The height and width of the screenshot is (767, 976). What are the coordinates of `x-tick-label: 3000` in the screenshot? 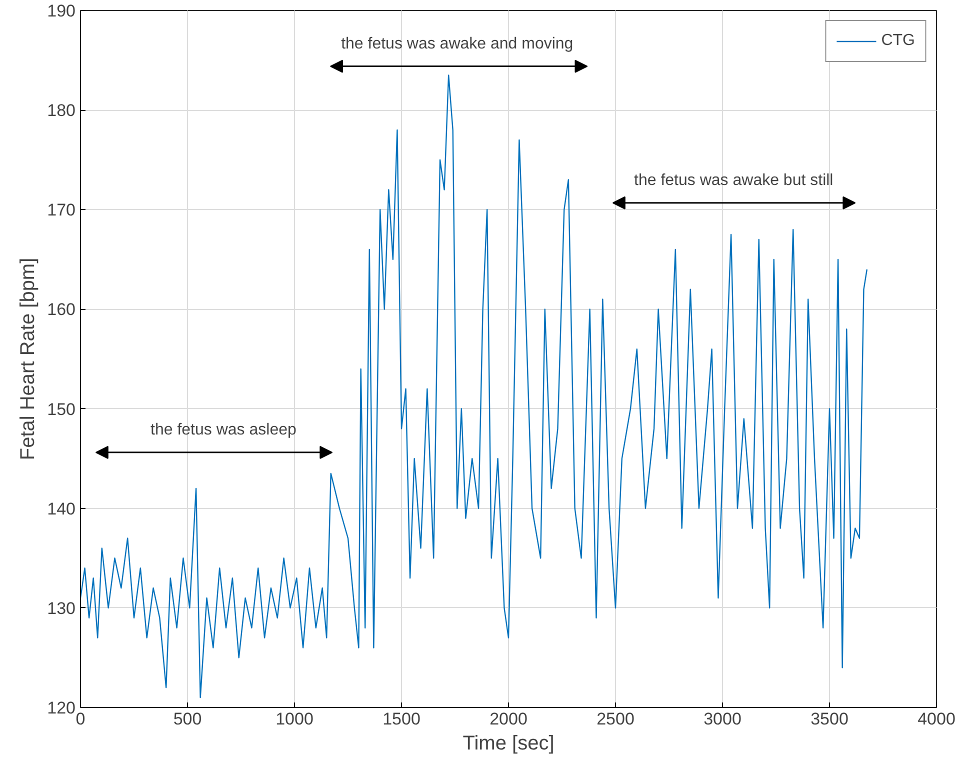 It's located at (723, 719).